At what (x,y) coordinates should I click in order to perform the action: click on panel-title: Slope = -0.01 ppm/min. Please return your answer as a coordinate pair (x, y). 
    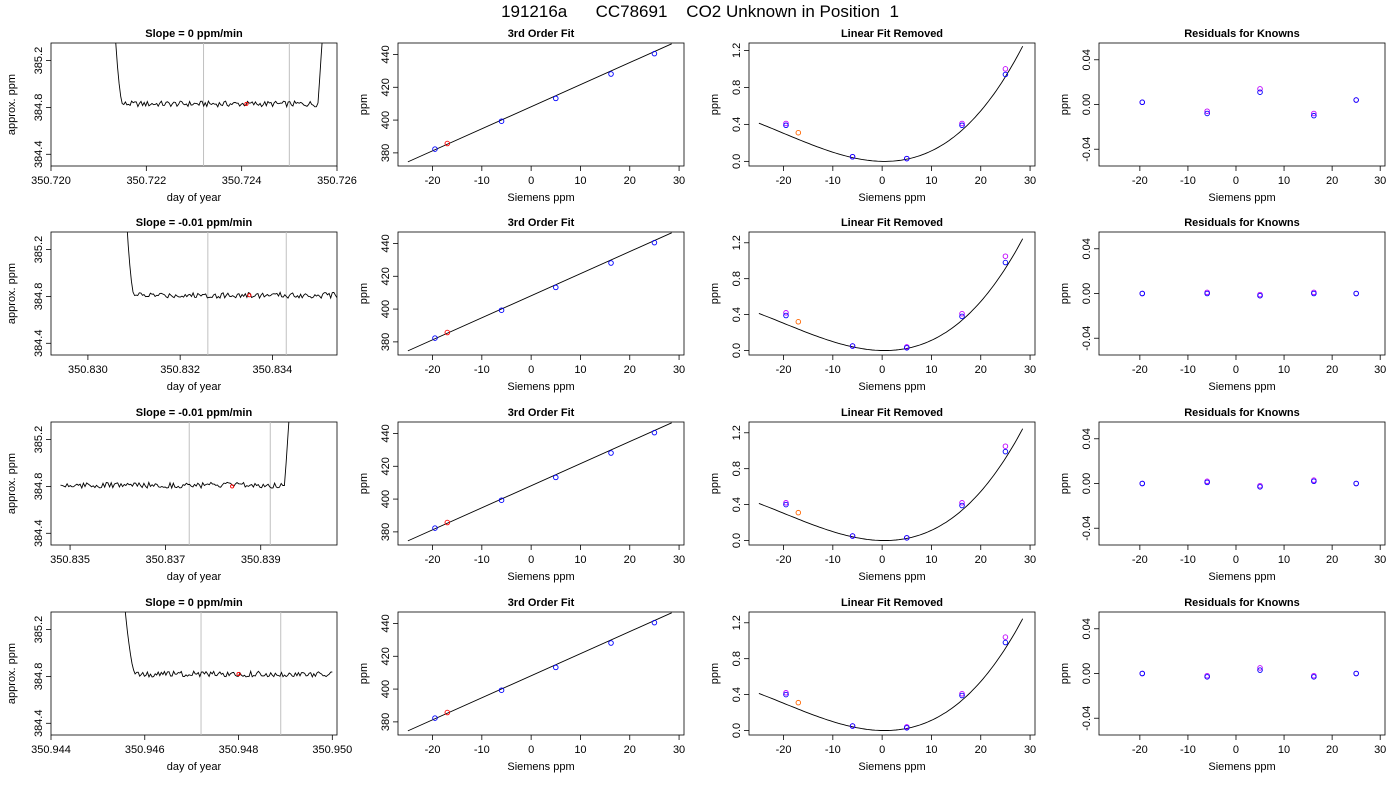
    Looking at the image, I should click on (194, 413).